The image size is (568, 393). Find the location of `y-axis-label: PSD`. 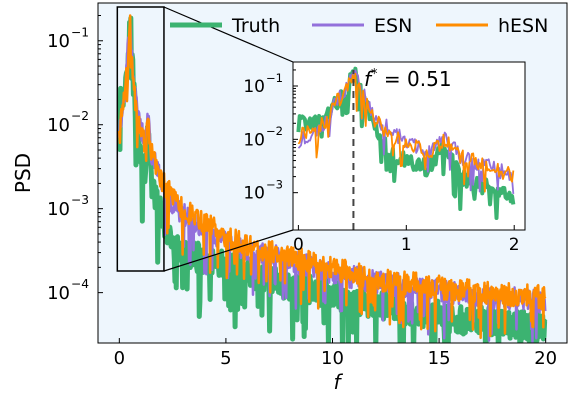

y-axis-label: PSD is located at coordinates (23, 173).